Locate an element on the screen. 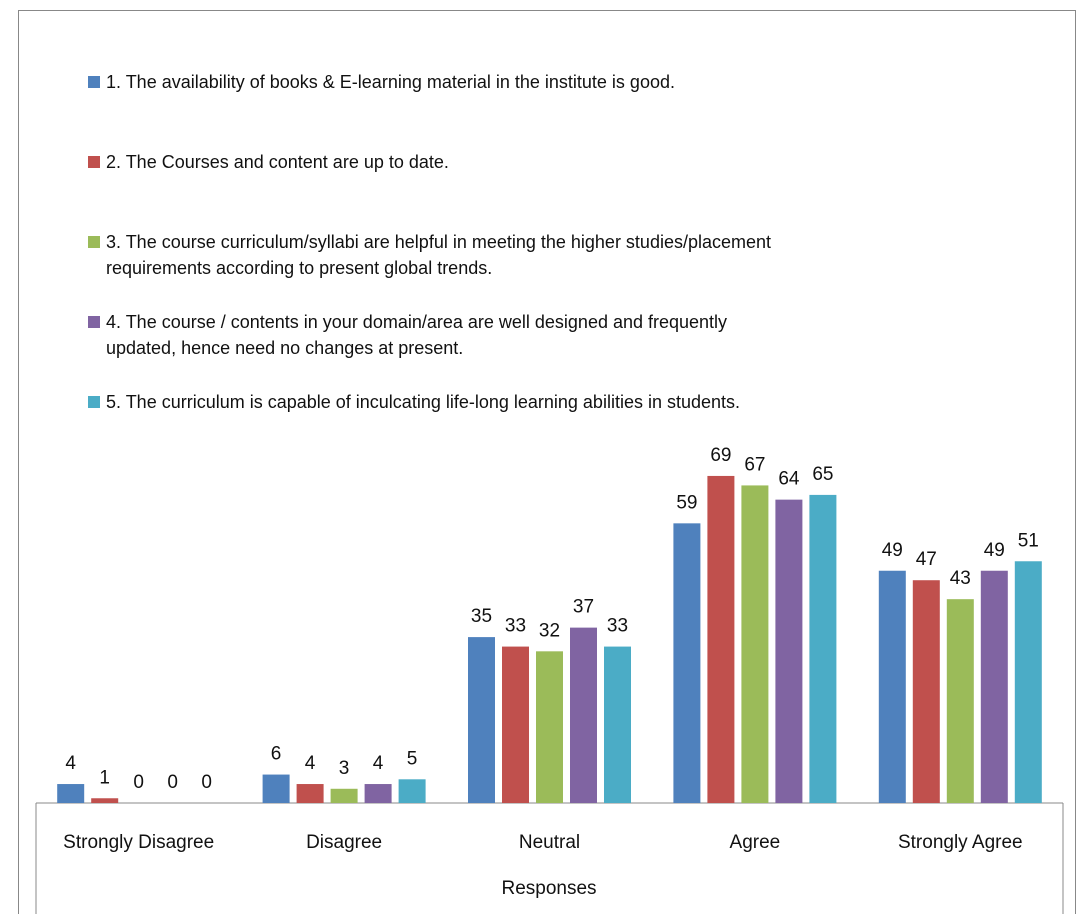 The width and height of the screenshot is (1079, 914). data-label: 59 is located at coordinates (686, 502).